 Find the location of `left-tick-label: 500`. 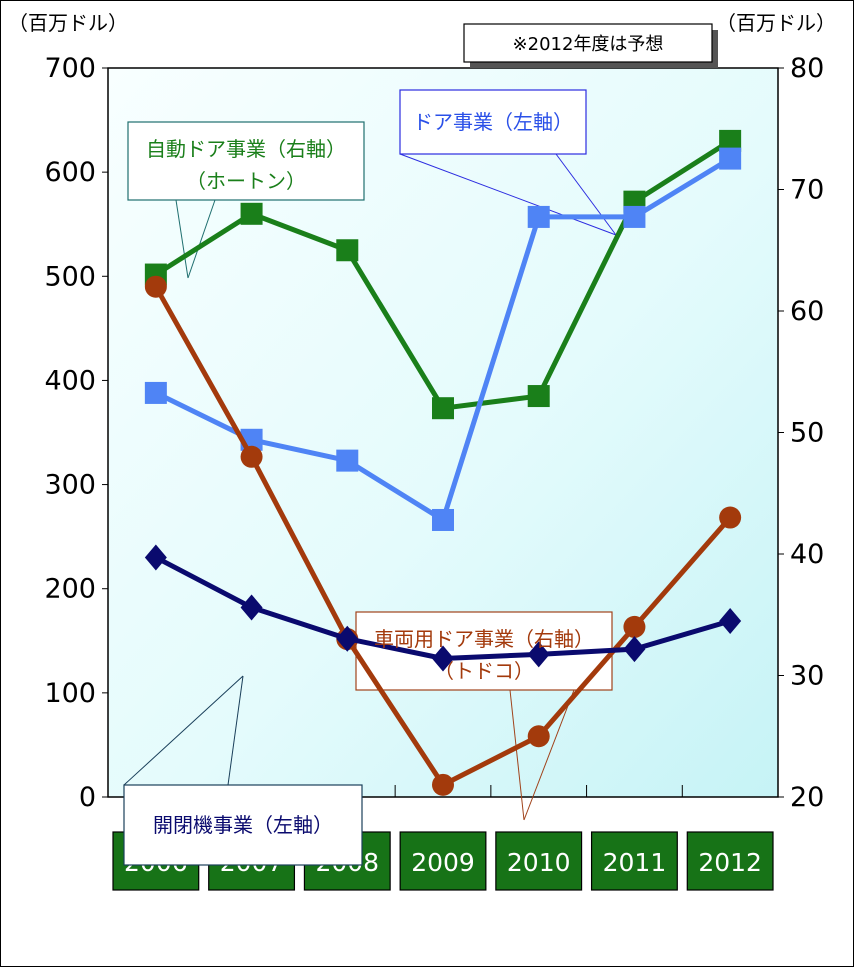

left-tick-label: 500 is located at coordinates (70, 276).